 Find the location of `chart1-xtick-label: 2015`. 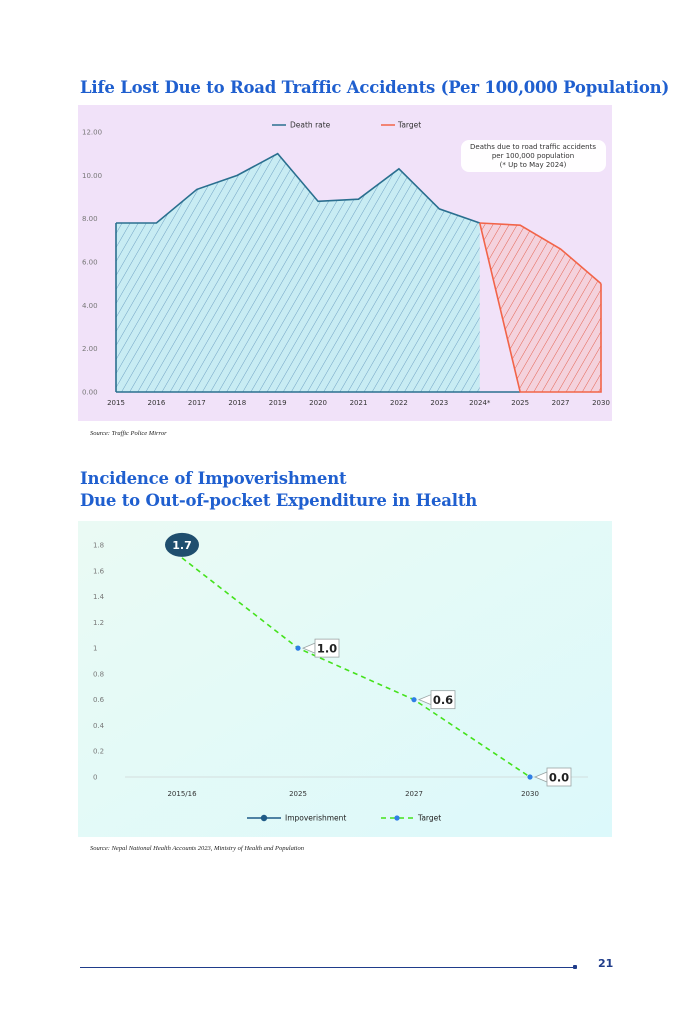

chart1-xtick-label: 2015 is located at coordinates (116, 403).